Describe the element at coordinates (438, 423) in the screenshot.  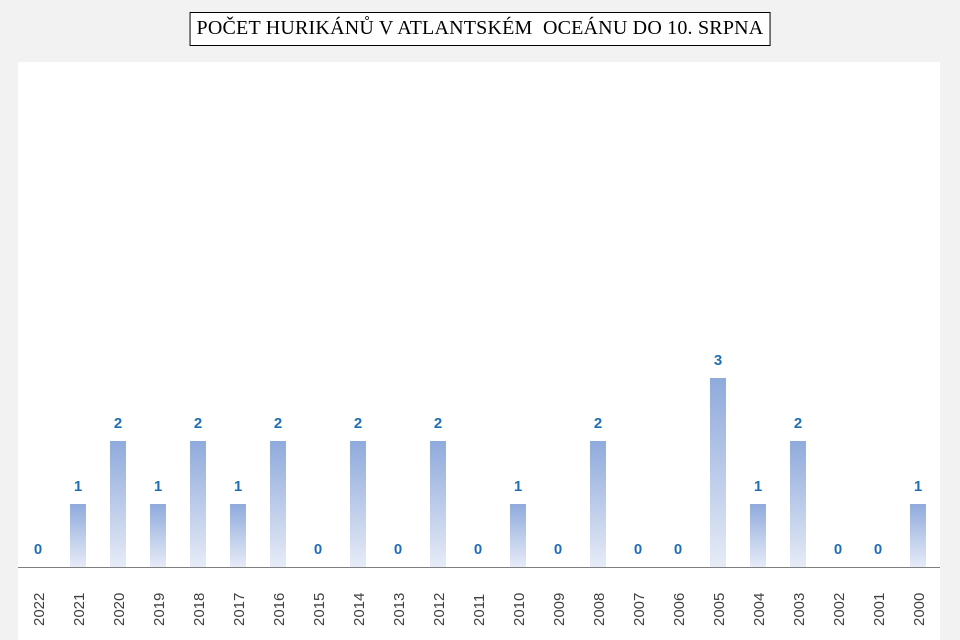
I see `data-label-2012: 2` at that location.